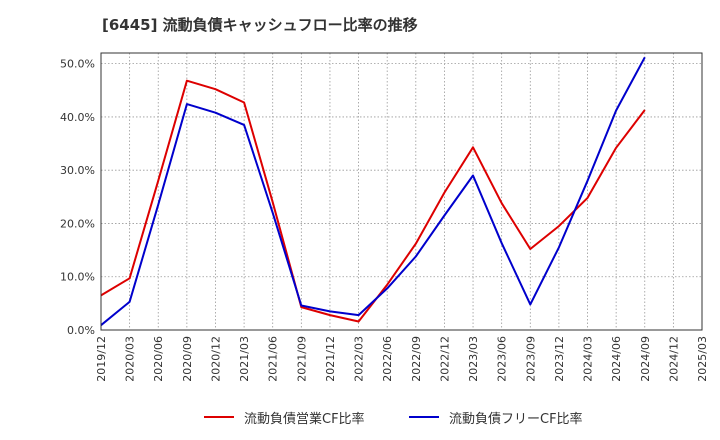 The image size is (720, 440). I want to click on x-tick-label: 2020/09, so click(187, 359).